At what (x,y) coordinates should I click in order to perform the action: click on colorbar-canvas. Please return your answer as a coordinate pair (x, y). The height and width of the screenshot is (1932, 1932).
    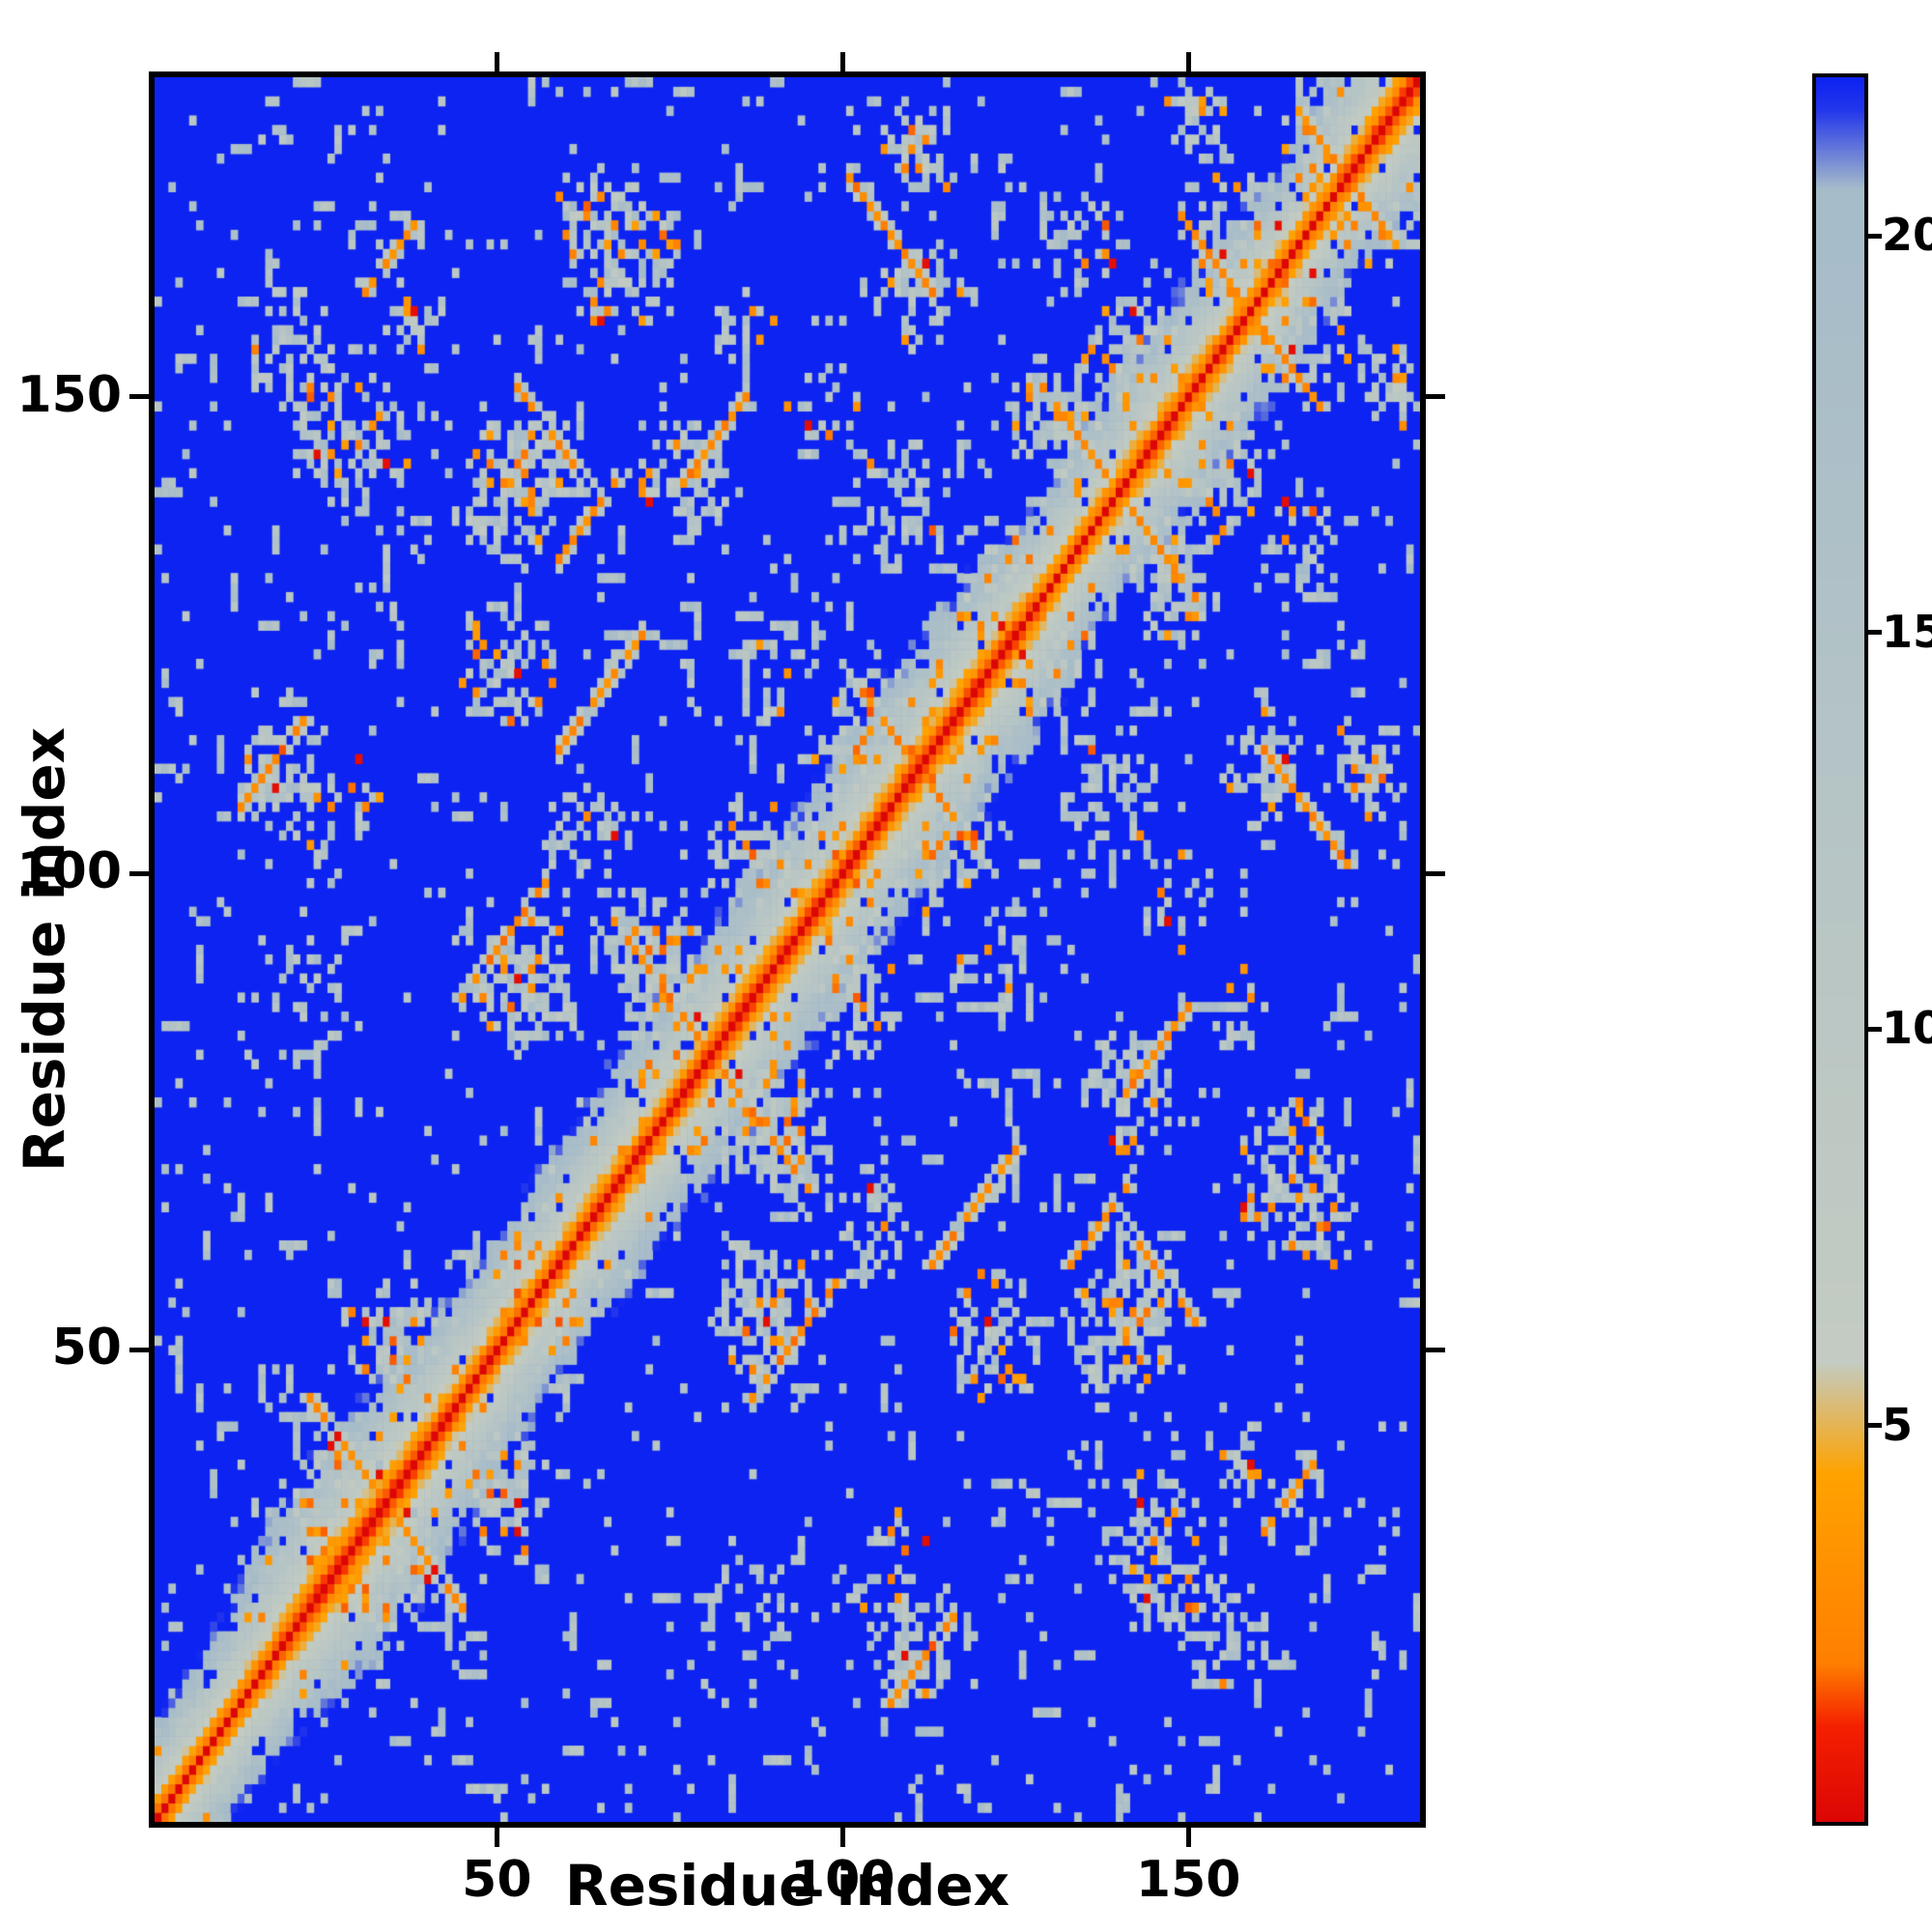
    Looking at the image, I should click on (1840, 949).